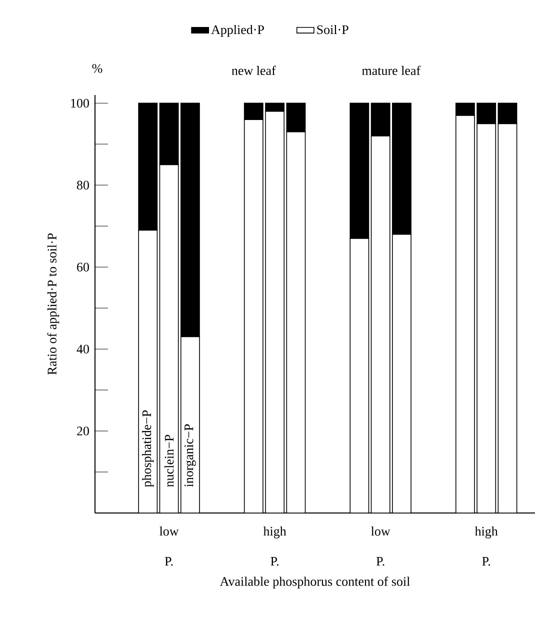 This screenshot has width=535, height=624. I want to click on x-axis-title: Available phosphorus content of soil, so click(315, 582).